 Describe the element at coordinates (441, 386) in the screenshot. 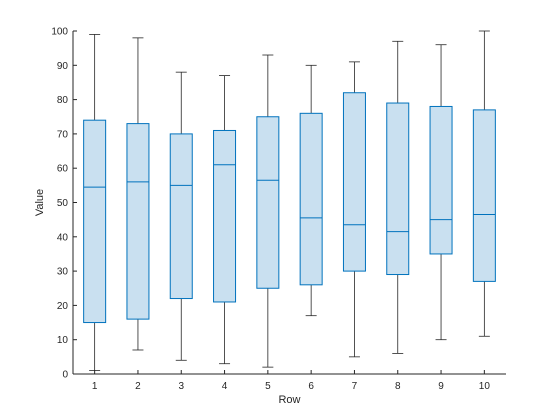

I see `x-tick-label: 9` at that location.